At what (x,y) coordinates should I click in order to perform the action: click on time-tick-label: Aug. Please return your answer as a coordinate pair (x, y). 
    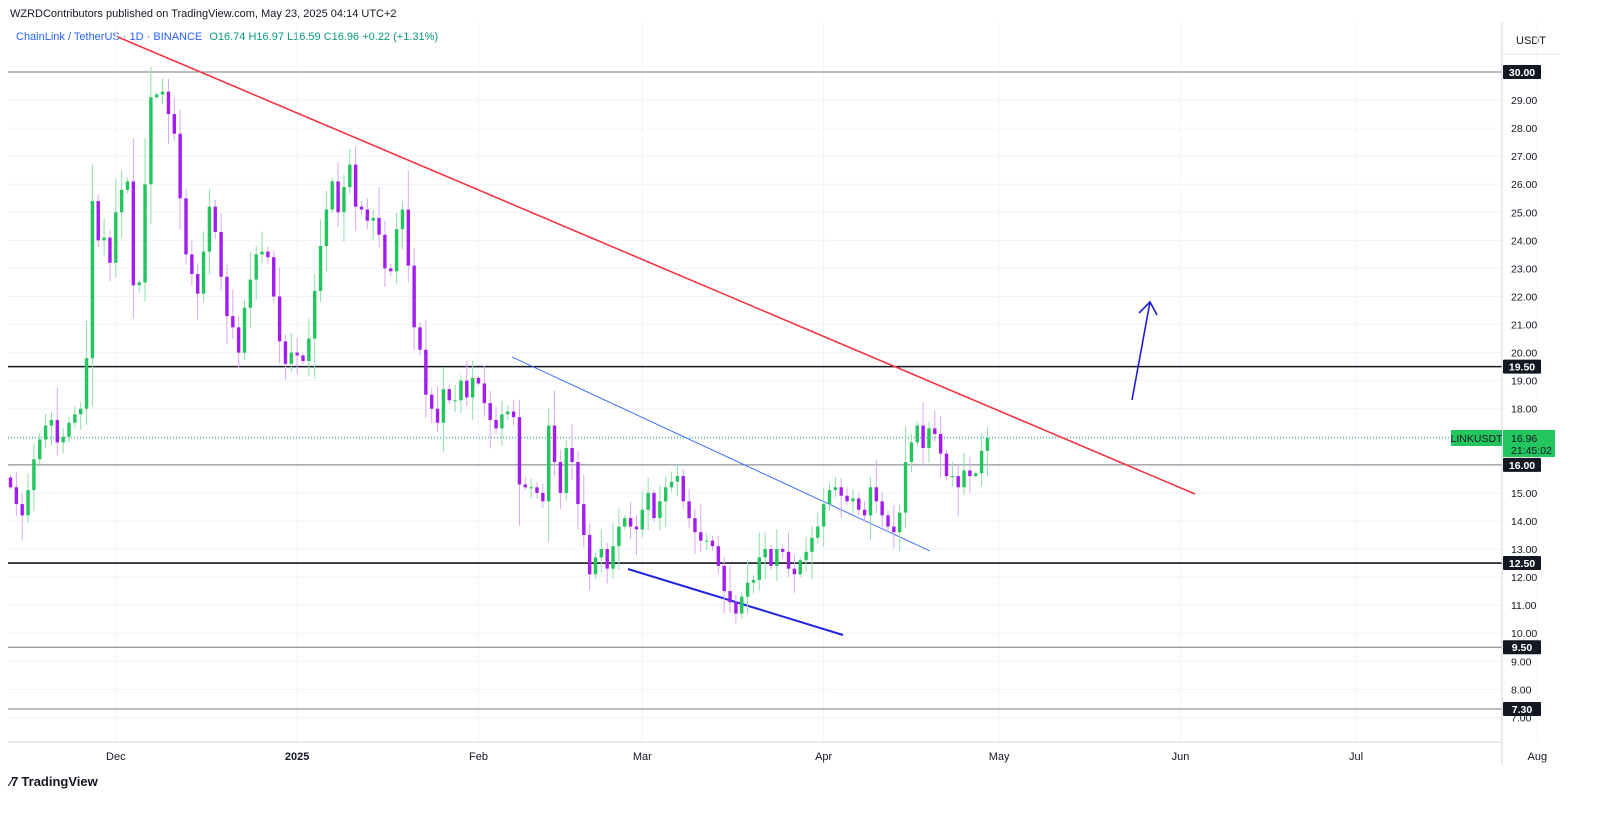
    Looking at the image, I should click on (1538, 757).